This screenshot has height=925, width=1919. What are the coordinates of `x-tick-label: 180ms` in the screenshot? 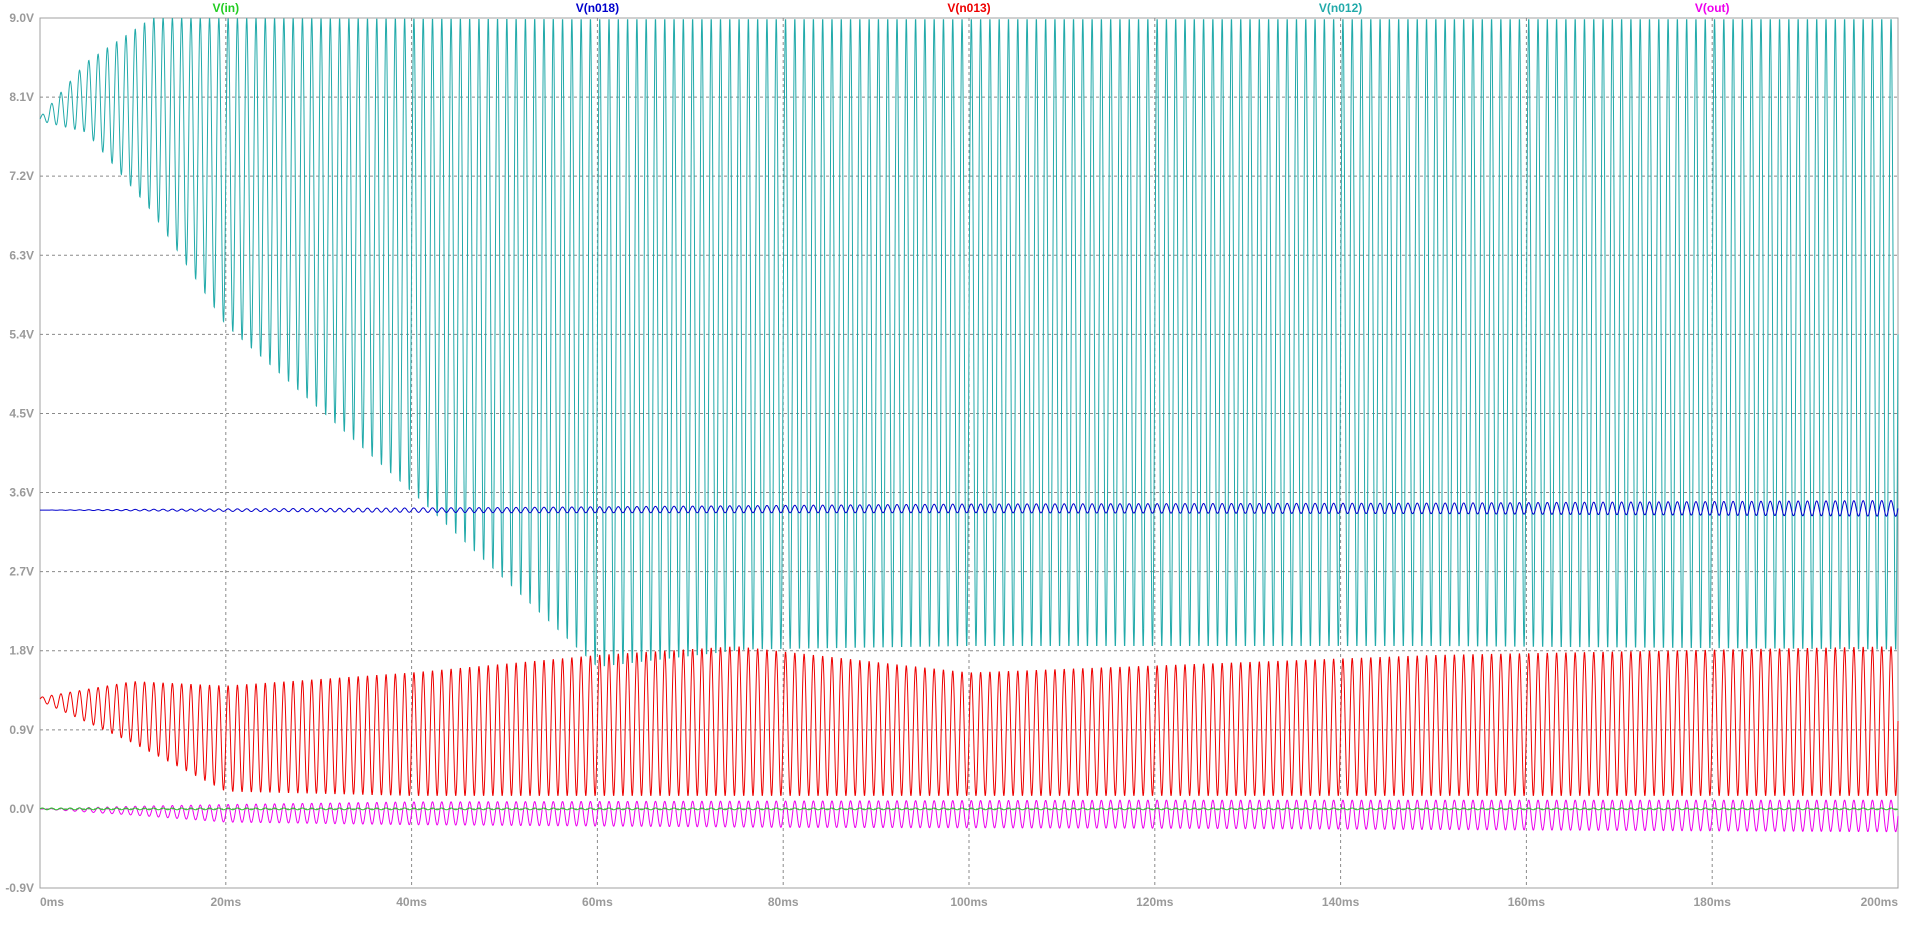 It's located at (1713, 902).